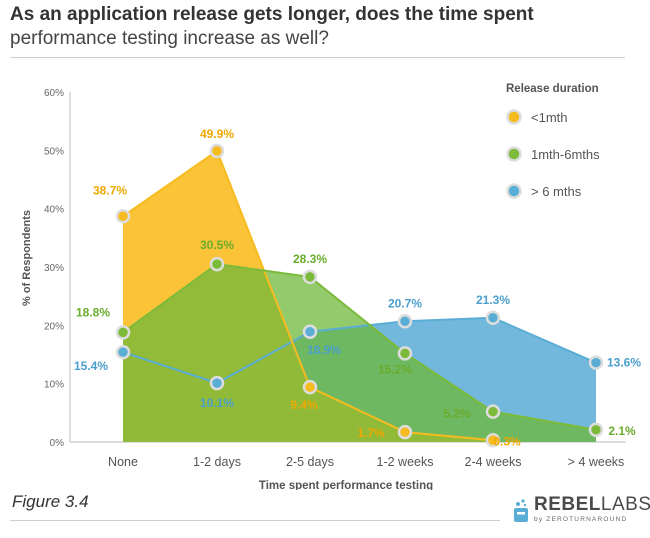 This screenshot has width=650, height=538. What do you see at coordinates (405, 303) in the screenshot?
I see `data-label: 20.7%` at bounding box center [405, 303].